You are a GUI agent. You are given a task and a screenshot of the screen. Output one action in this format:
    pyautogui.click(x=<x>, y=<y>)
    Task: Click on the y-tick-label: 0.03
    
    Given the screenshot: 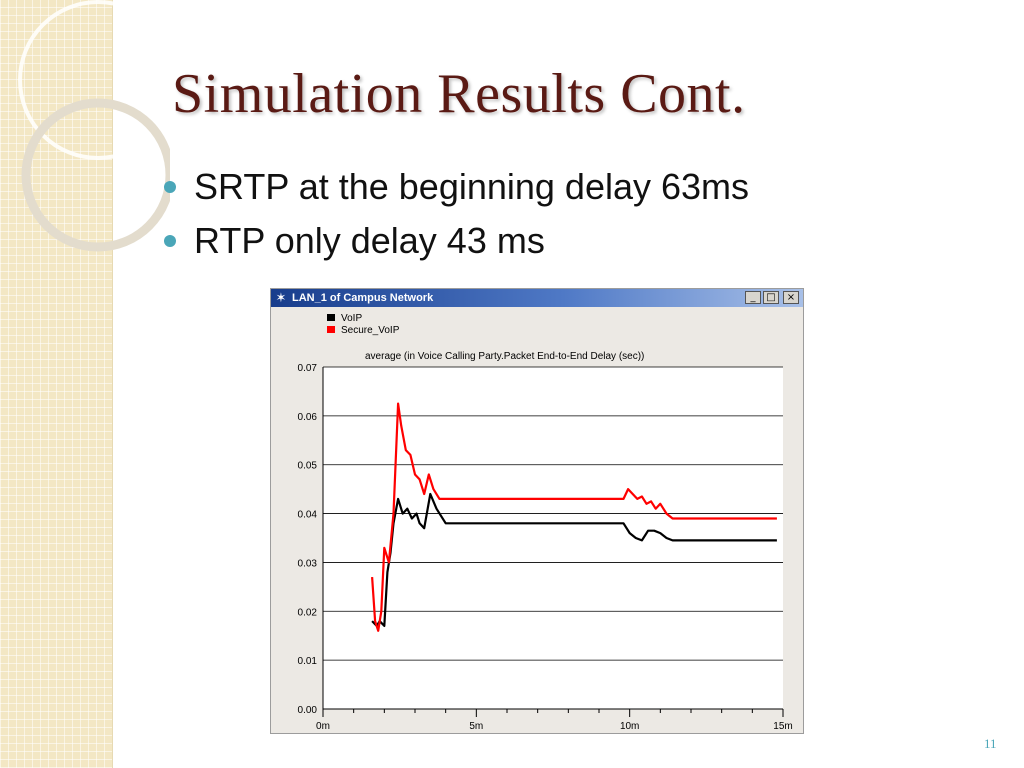 What is the action you would take?
    pyautogui.click(x=308, y=563)
    